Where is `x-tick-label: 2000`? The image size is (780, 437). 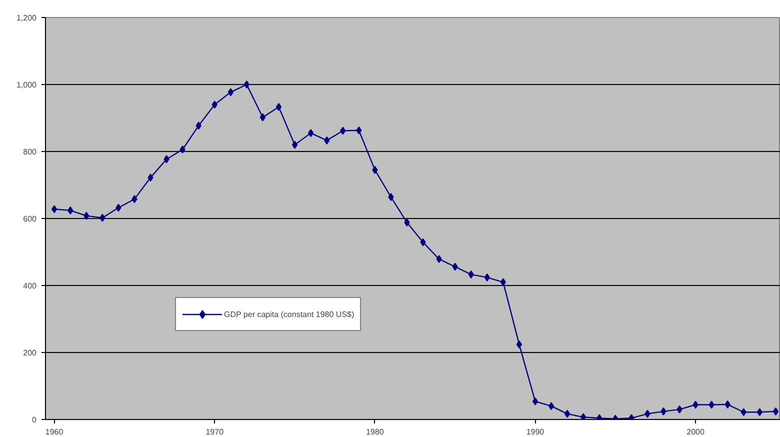 x-tick-label: 2000 is located at coordinates (695, 432).